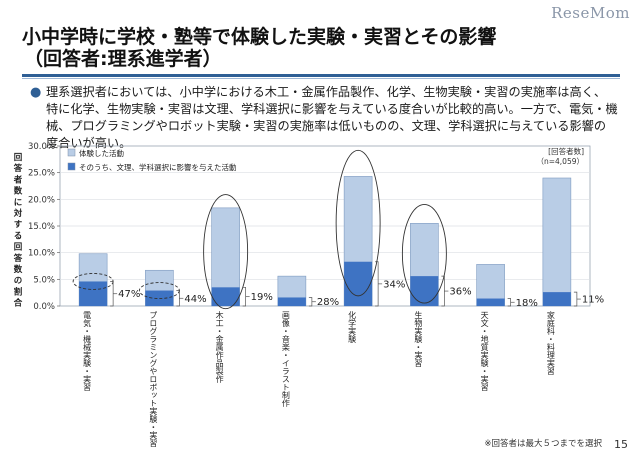  I want to click on ratio-label: 47%, so click(129, 294).